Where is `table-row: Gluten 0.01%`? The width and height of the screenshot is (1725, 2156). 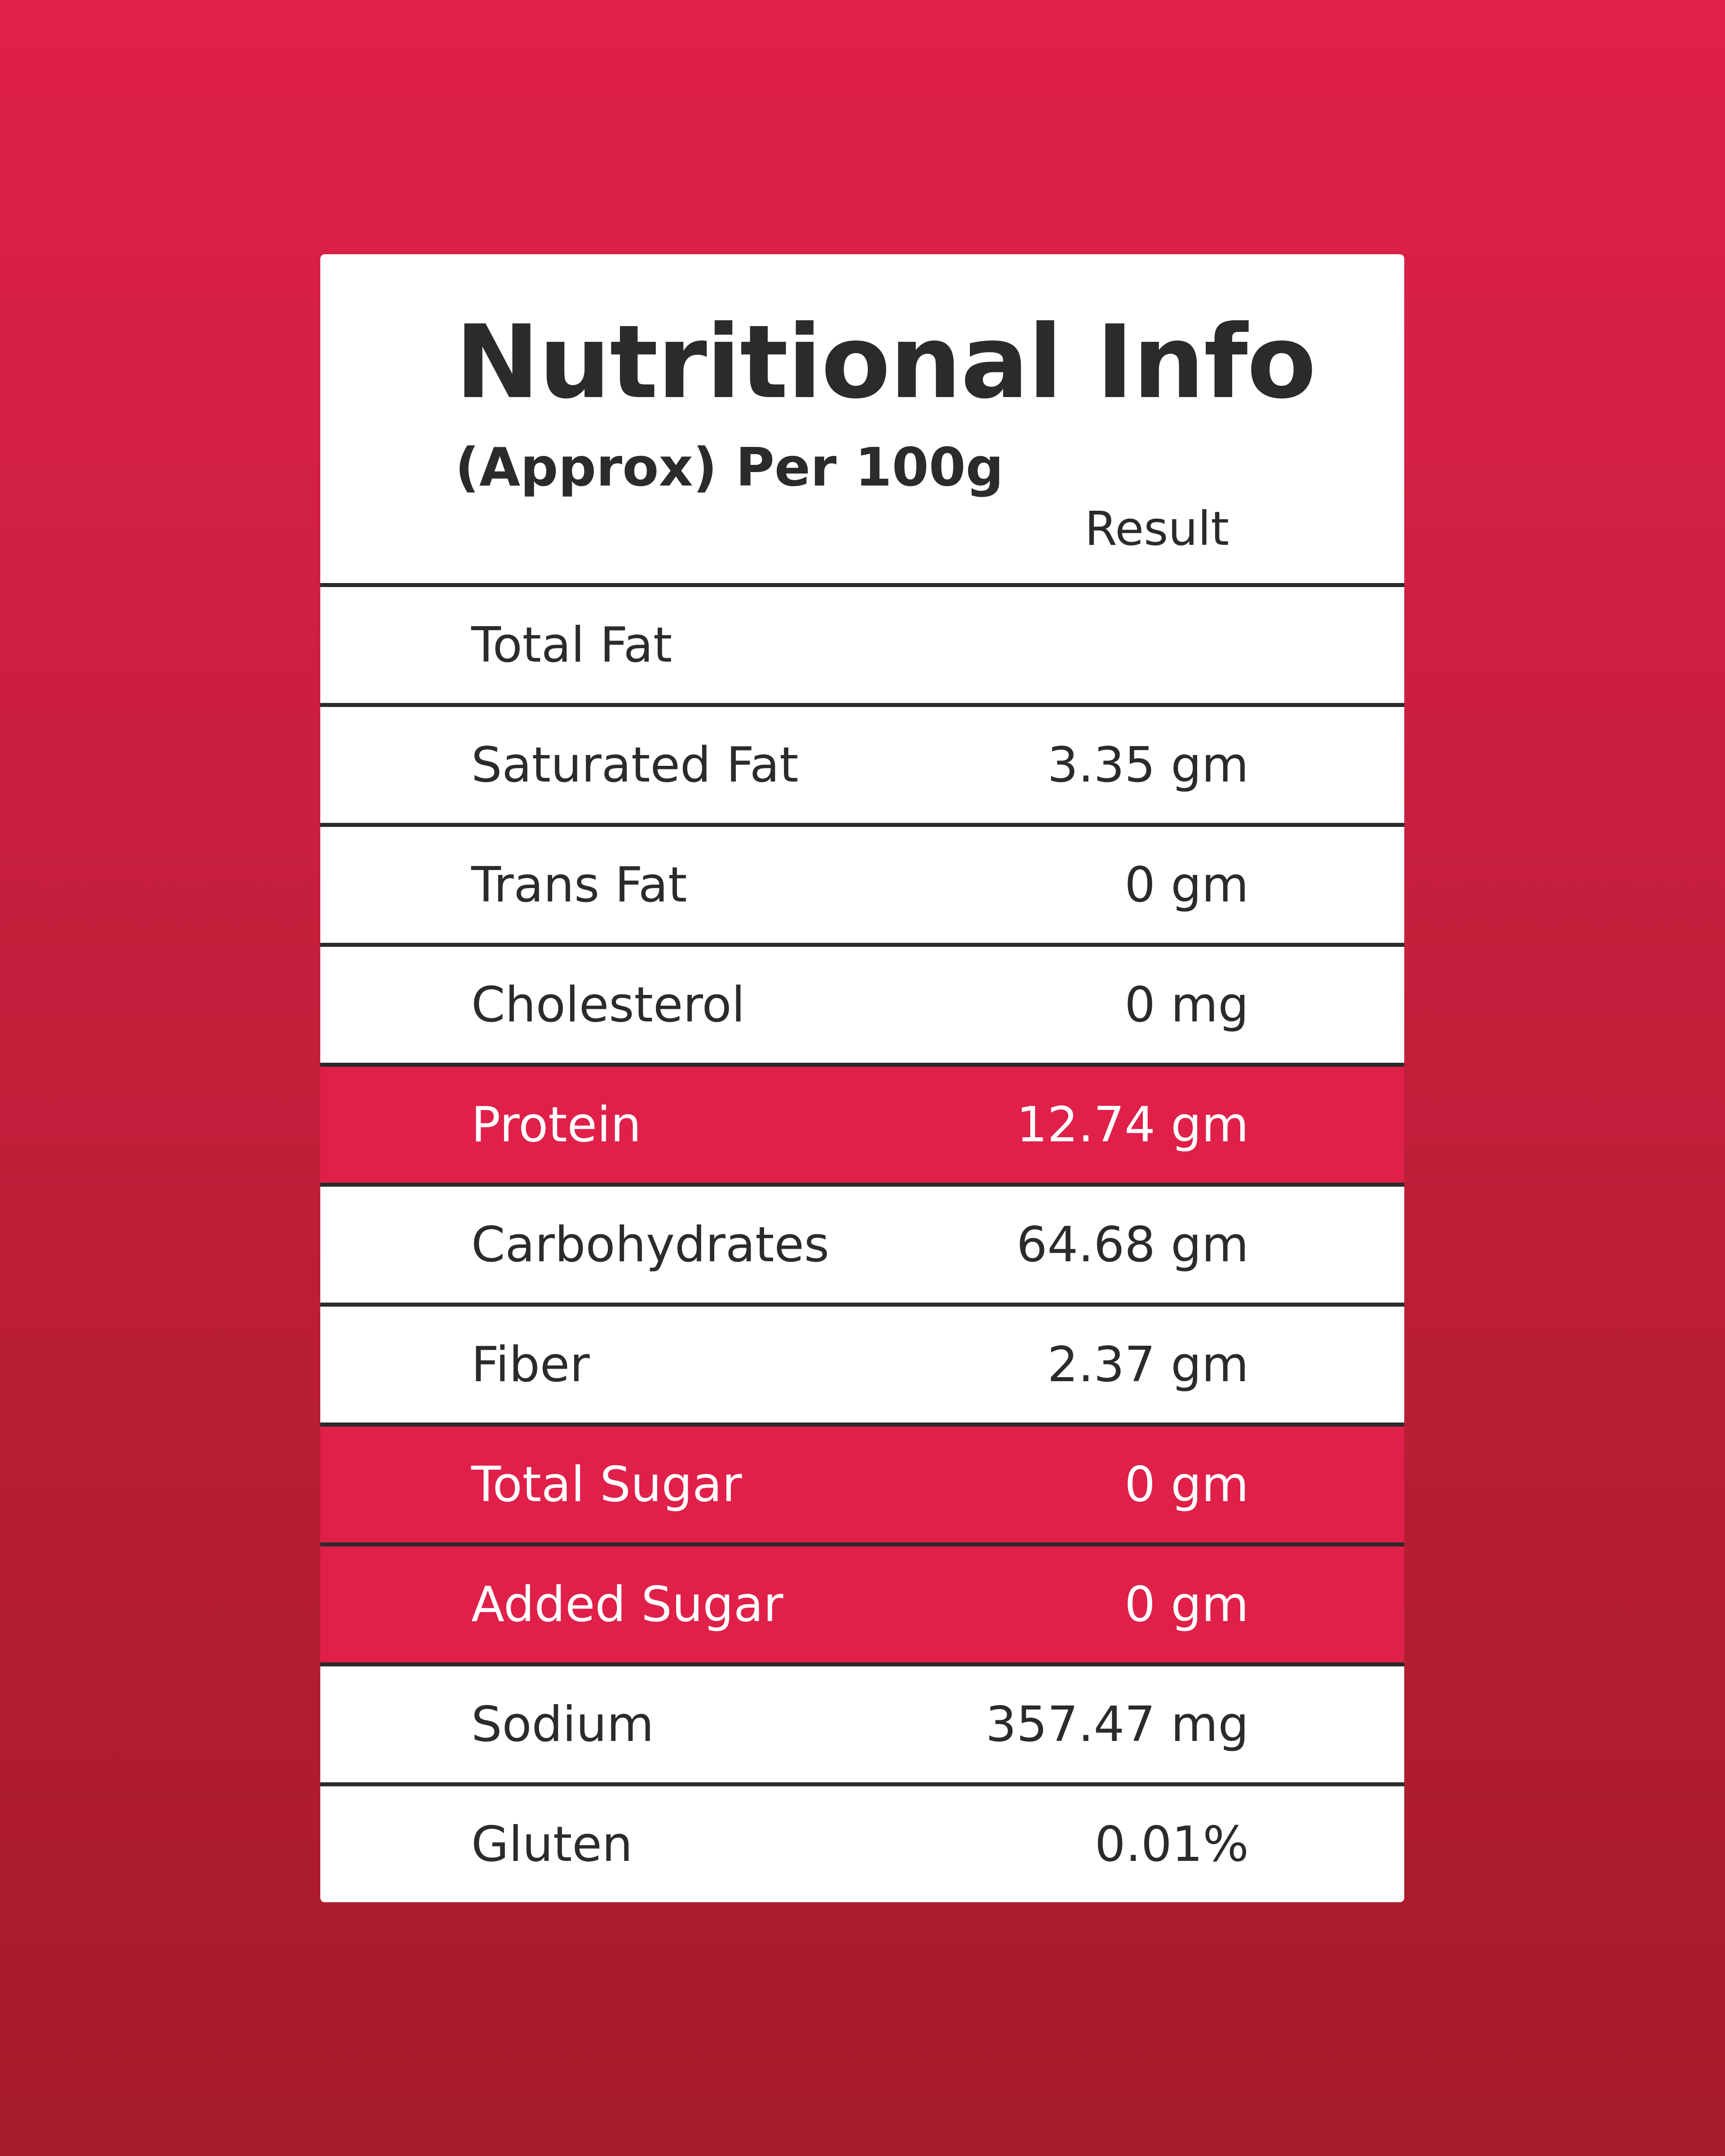
table-row: Gluten 0.01% is located at coordinates (862, 1842).